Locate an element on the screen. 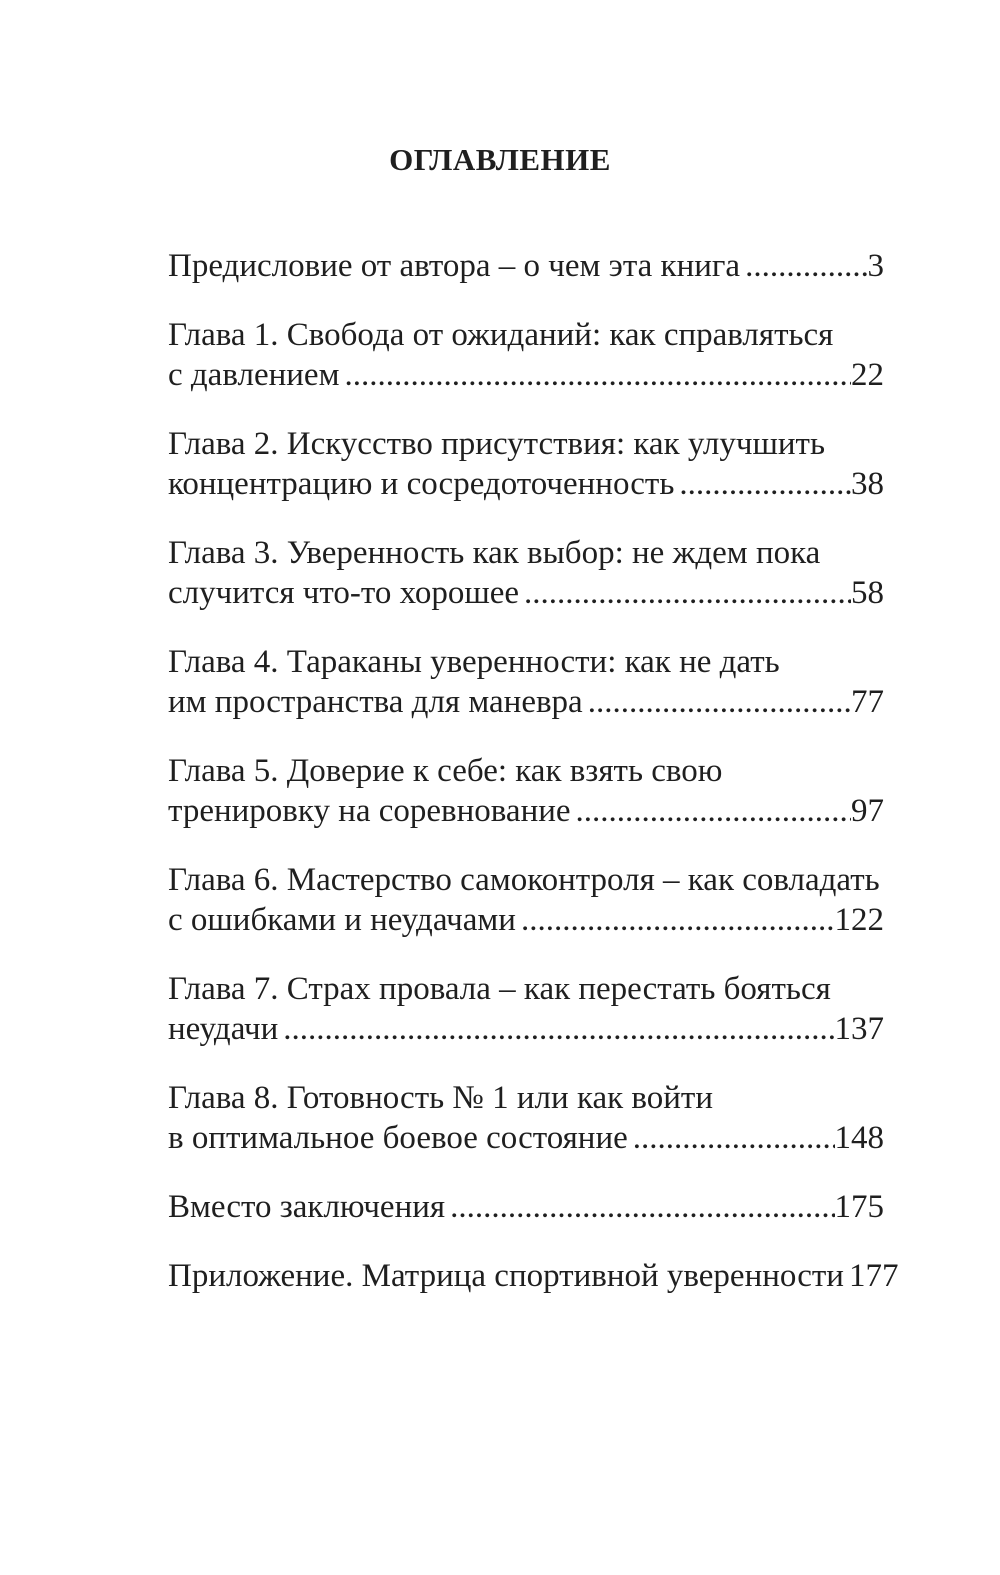 The image size is (1000, 1575). toc-page-number: 175 is located at coordinates (859, 1206).